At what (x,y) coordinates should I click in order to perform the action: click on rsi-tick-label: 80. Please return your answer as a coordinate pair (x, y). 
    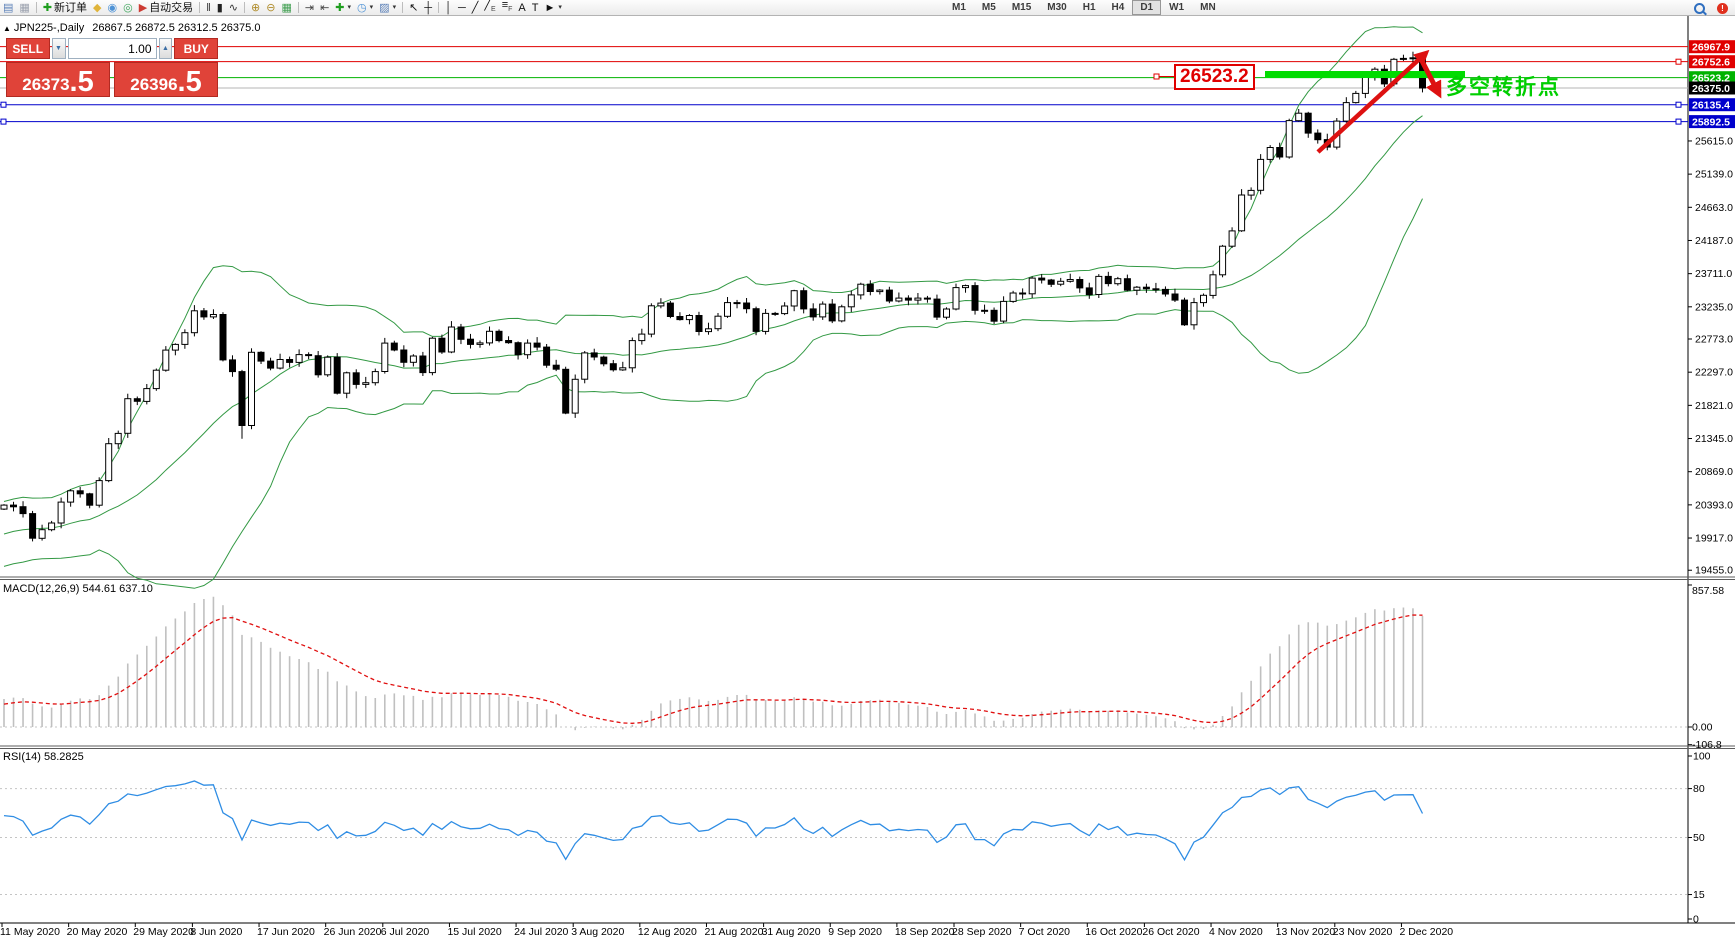
    Looking at the image, I should click on (1699, 789).